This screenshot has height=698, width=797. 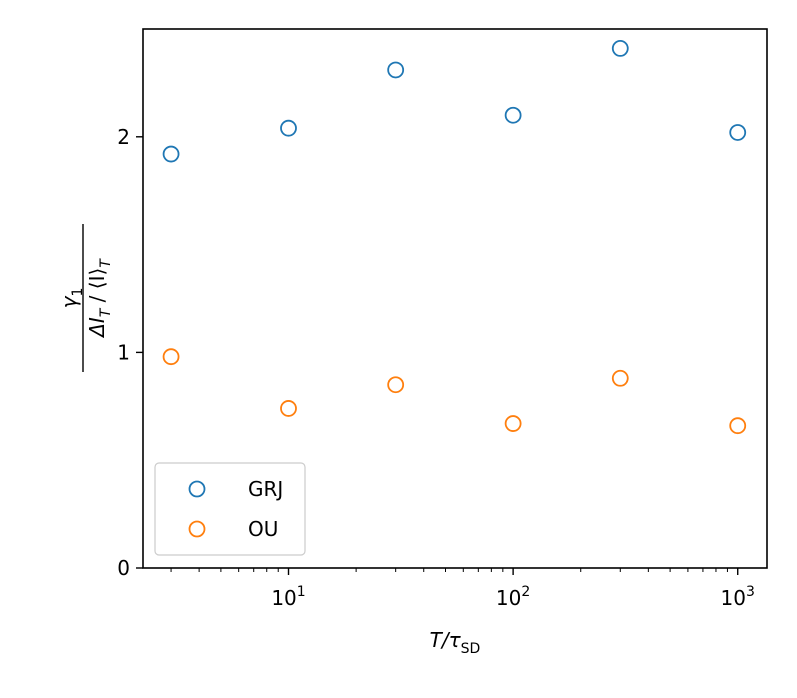 I want to click on legend-marker-grj, so click(x=197, y=489).